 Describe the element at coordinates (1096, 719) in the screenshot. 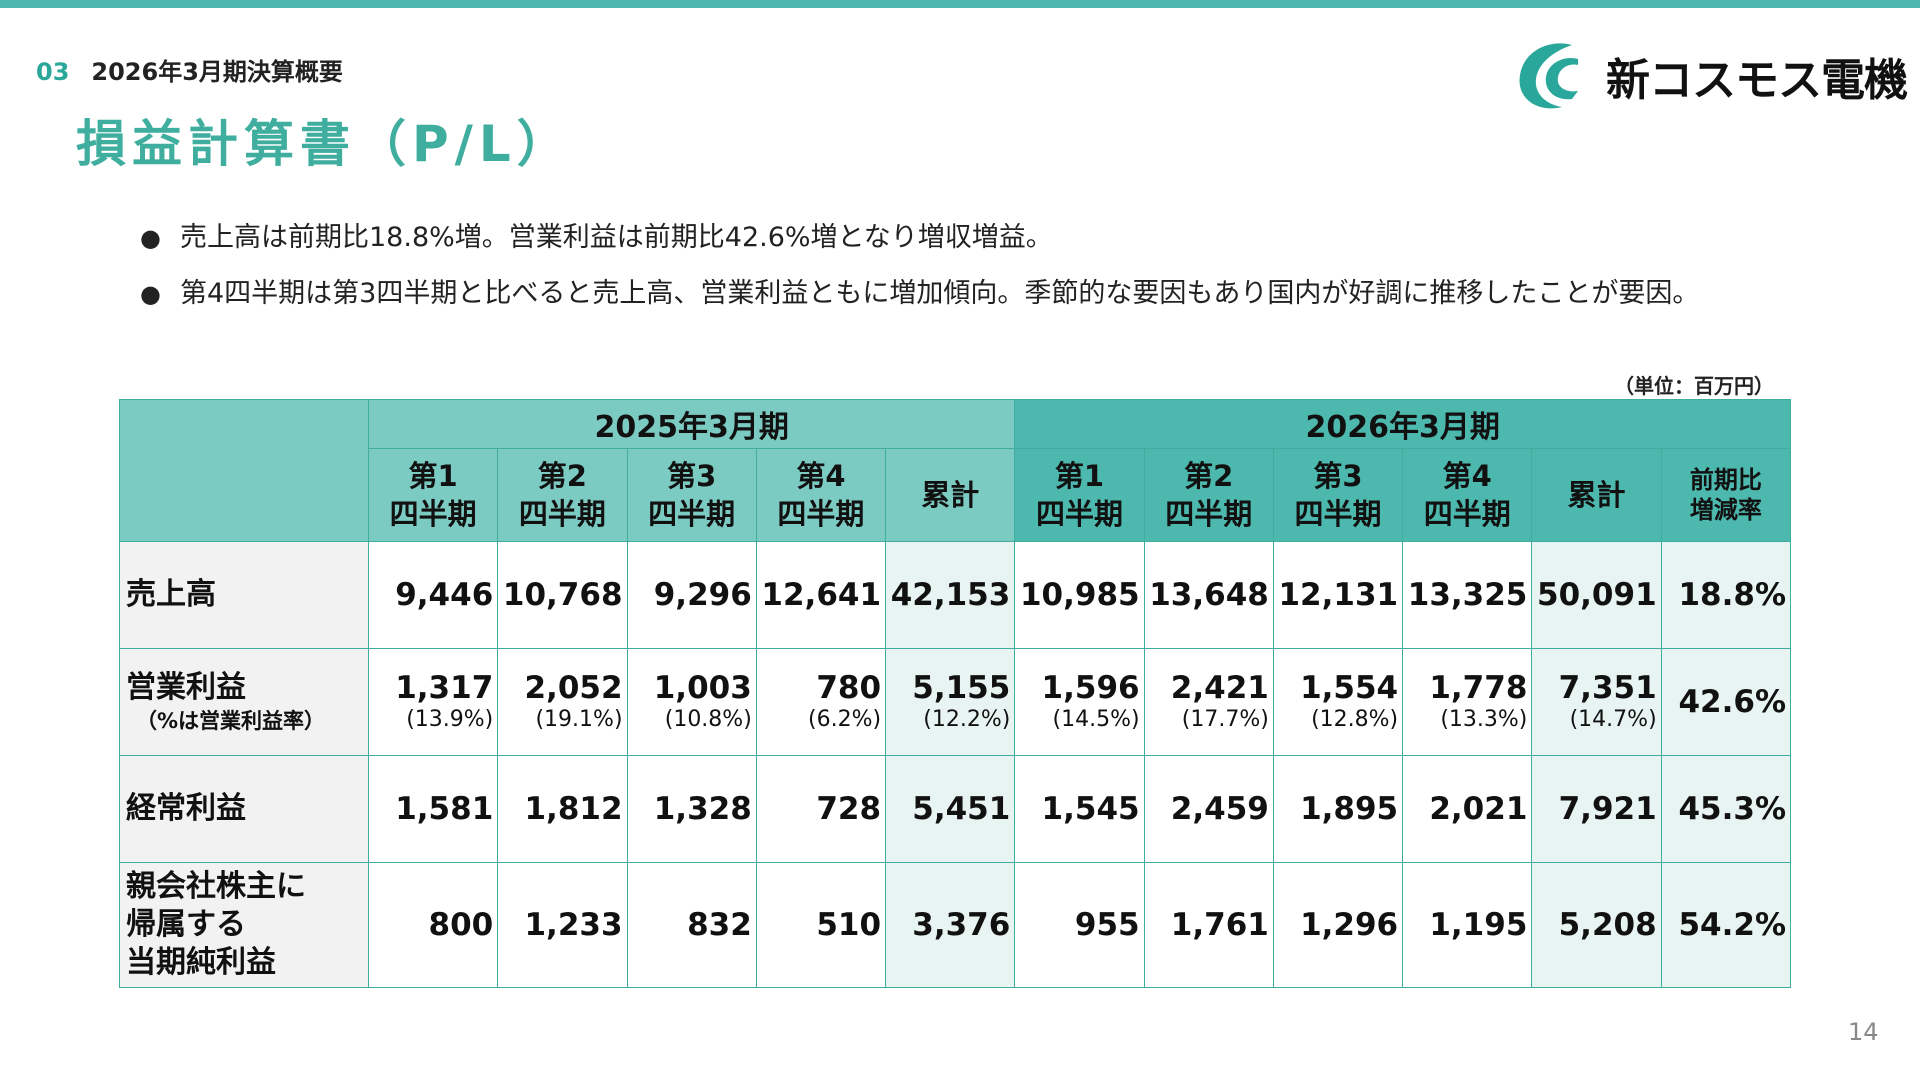

I see `operating-margin: (14.5%)` at that location.